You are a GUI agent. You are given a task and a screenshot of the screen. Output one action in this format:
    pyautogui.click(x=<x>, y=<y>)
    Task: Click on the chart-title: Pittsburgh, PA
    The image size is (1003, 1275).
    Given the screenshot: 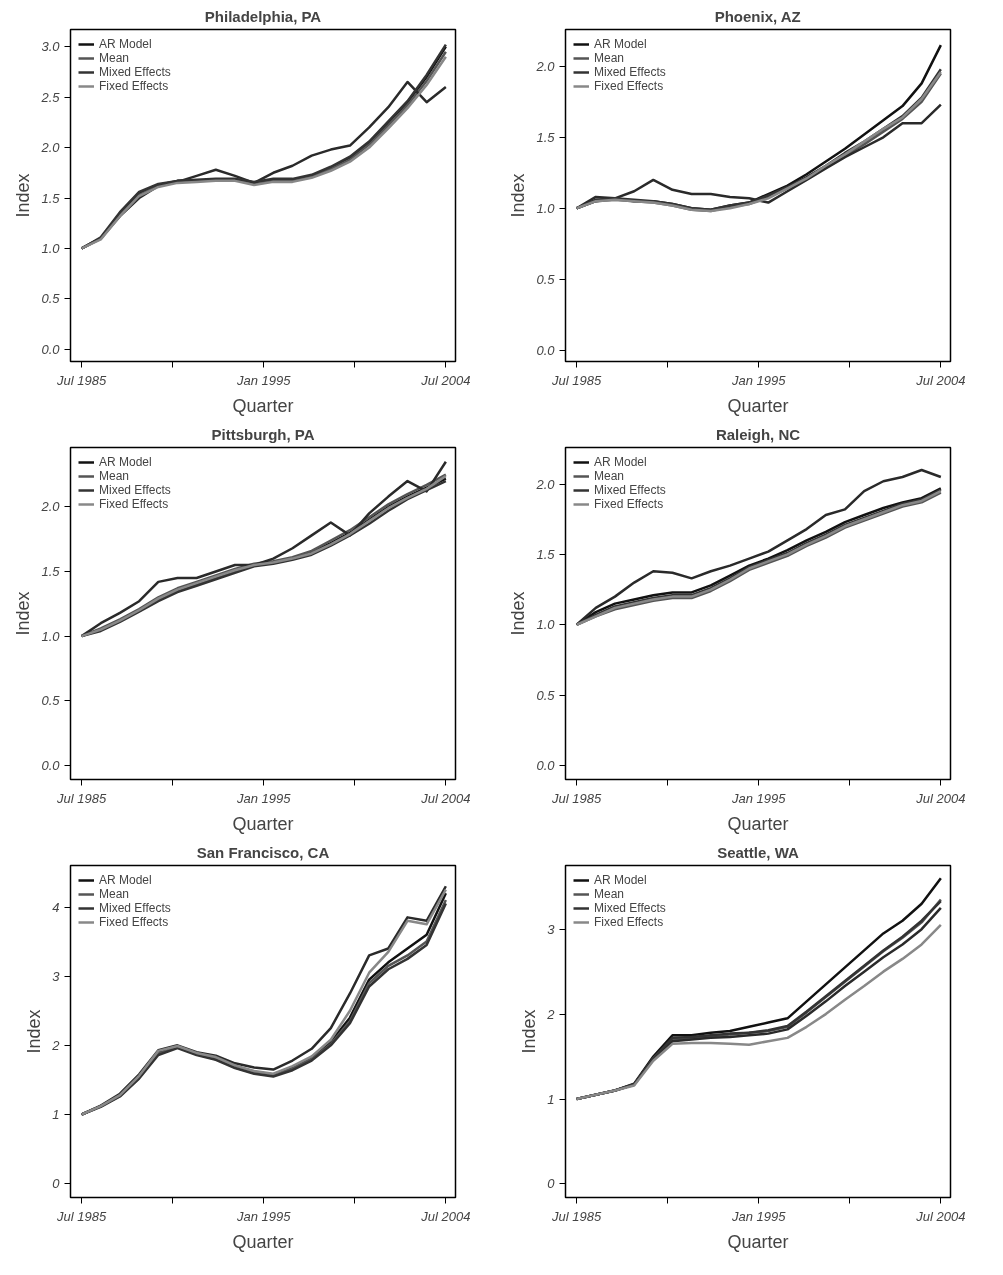 What is the action you would take?
    pyautogui.click(x=263, y=434)
    